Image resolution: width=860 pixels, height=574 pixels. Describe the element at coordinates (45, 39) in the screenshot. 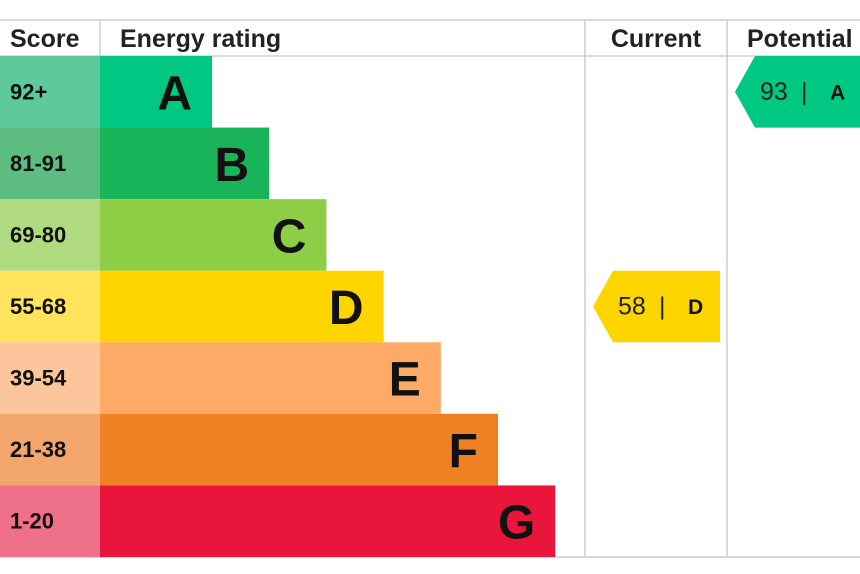

I see `header-score: Score` at that location.